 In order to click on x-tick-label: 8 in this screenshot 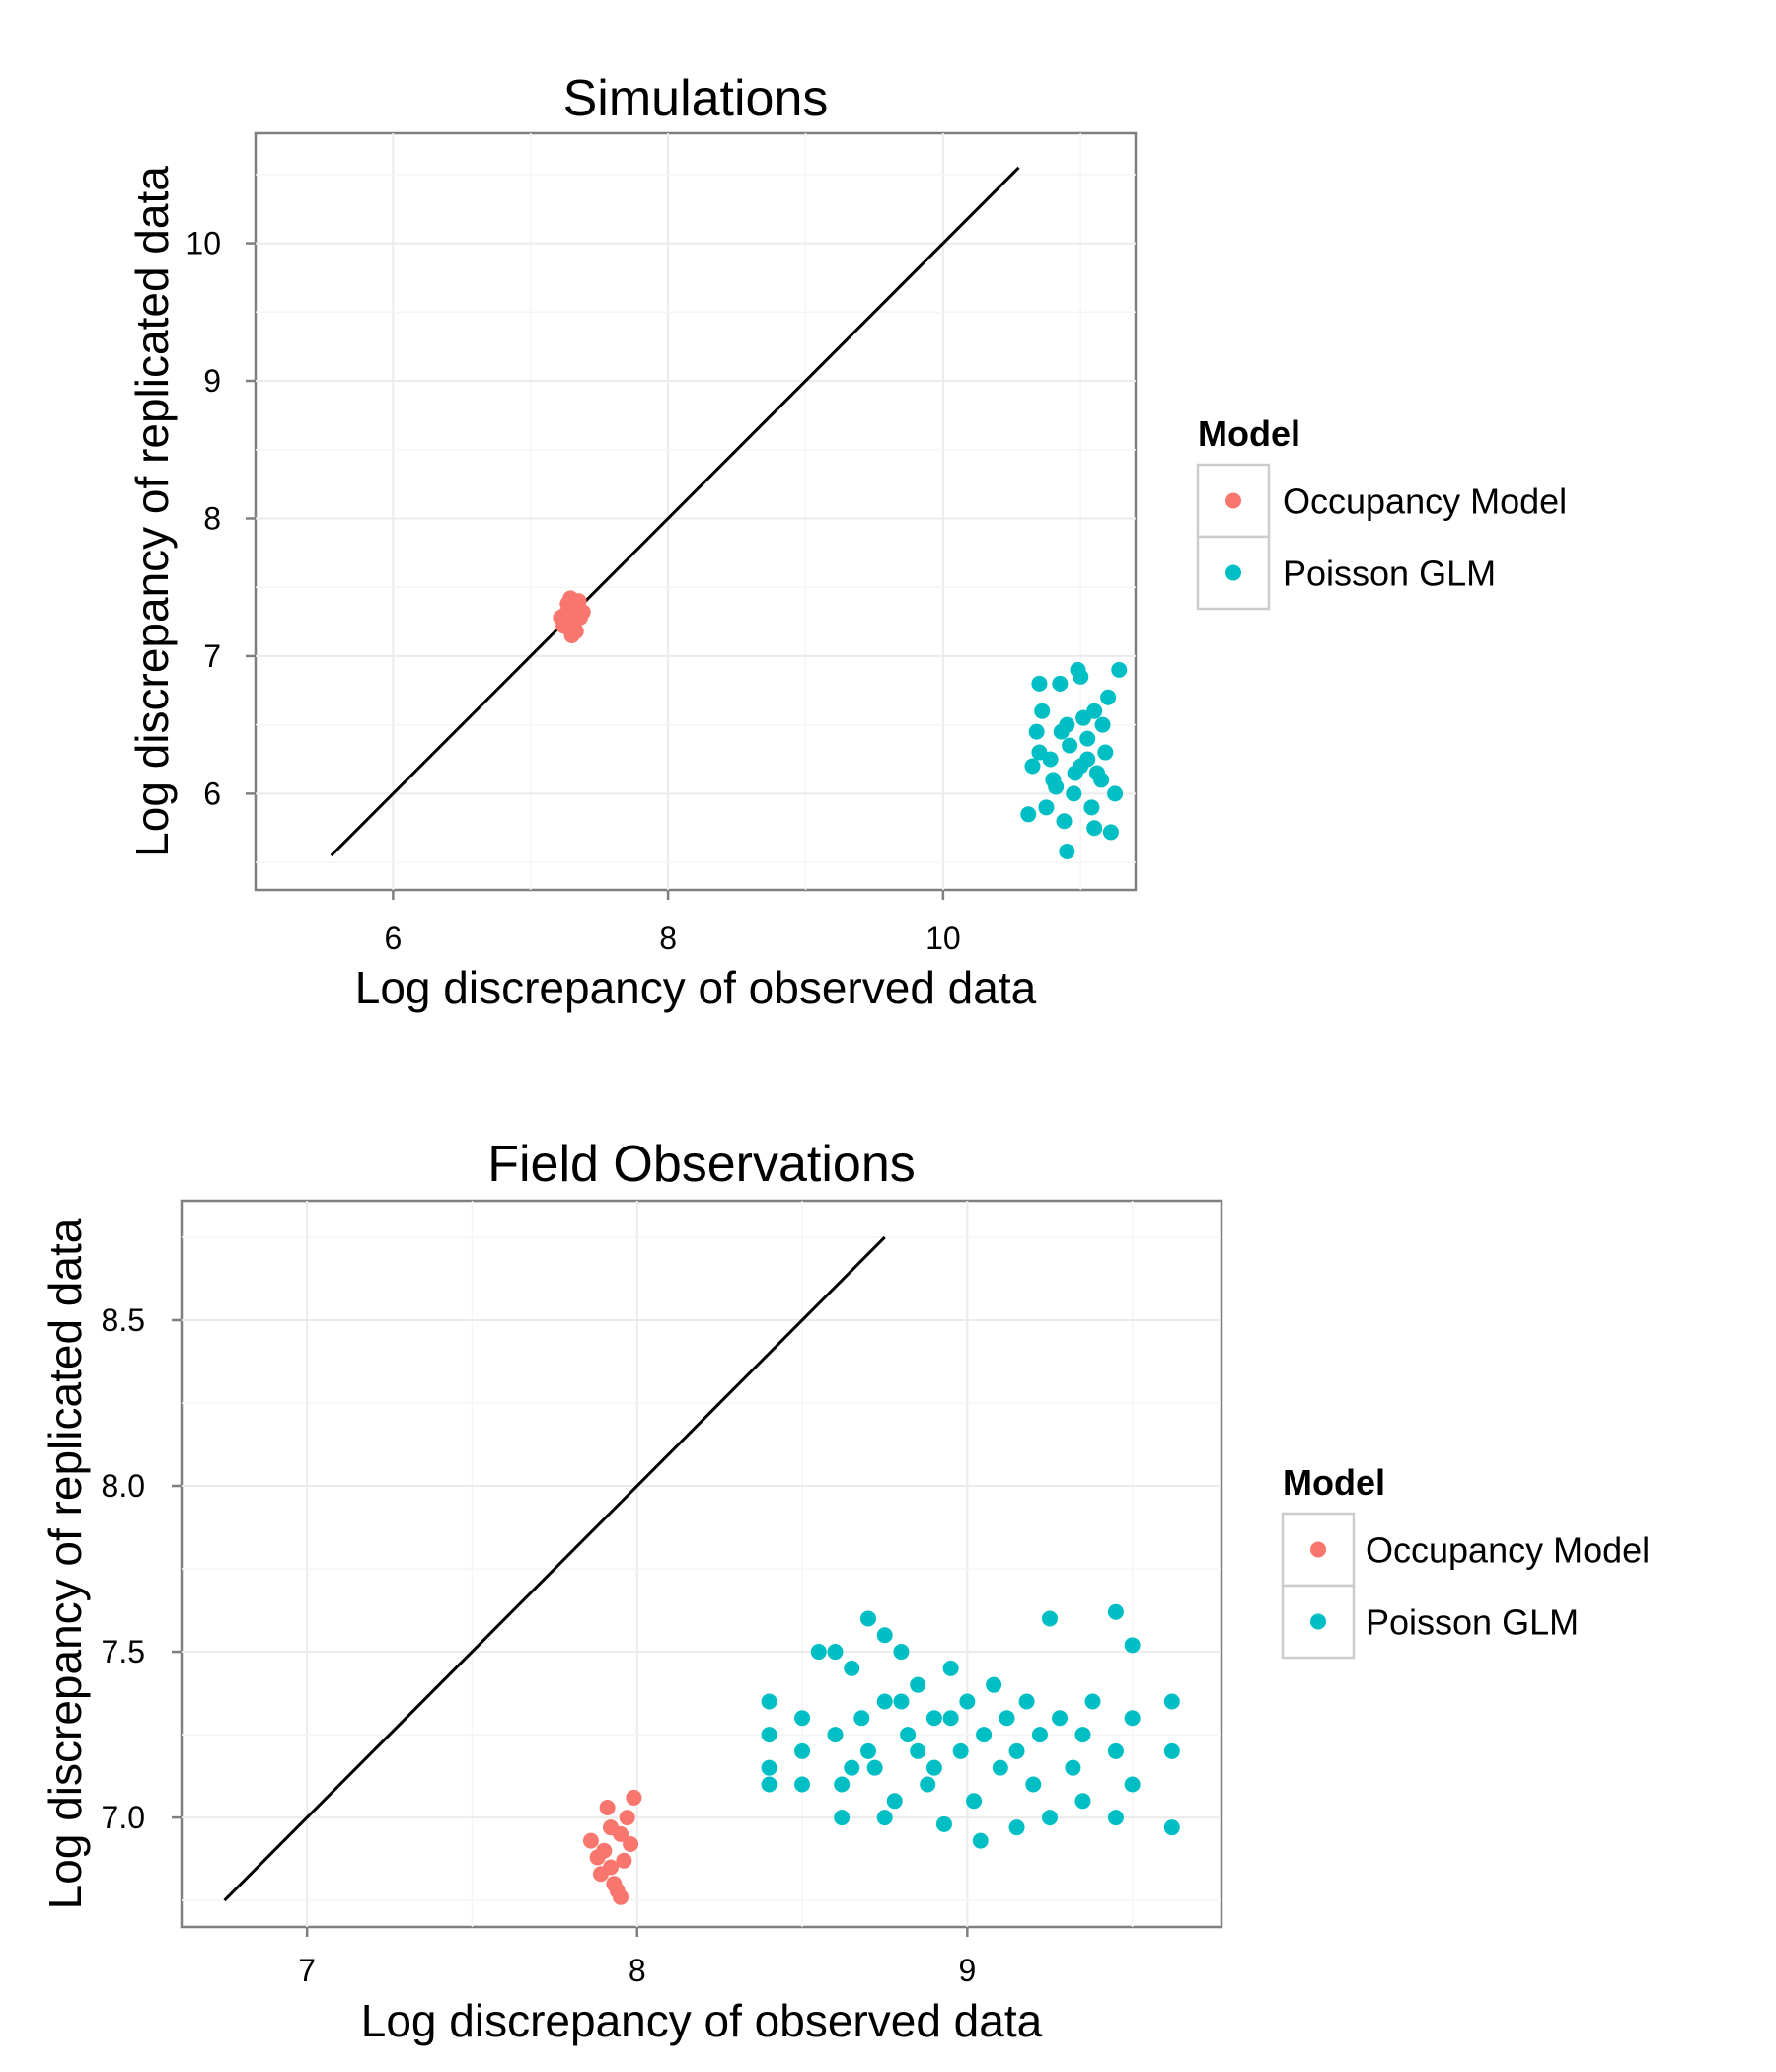, I will do `click(637, 1971)`.